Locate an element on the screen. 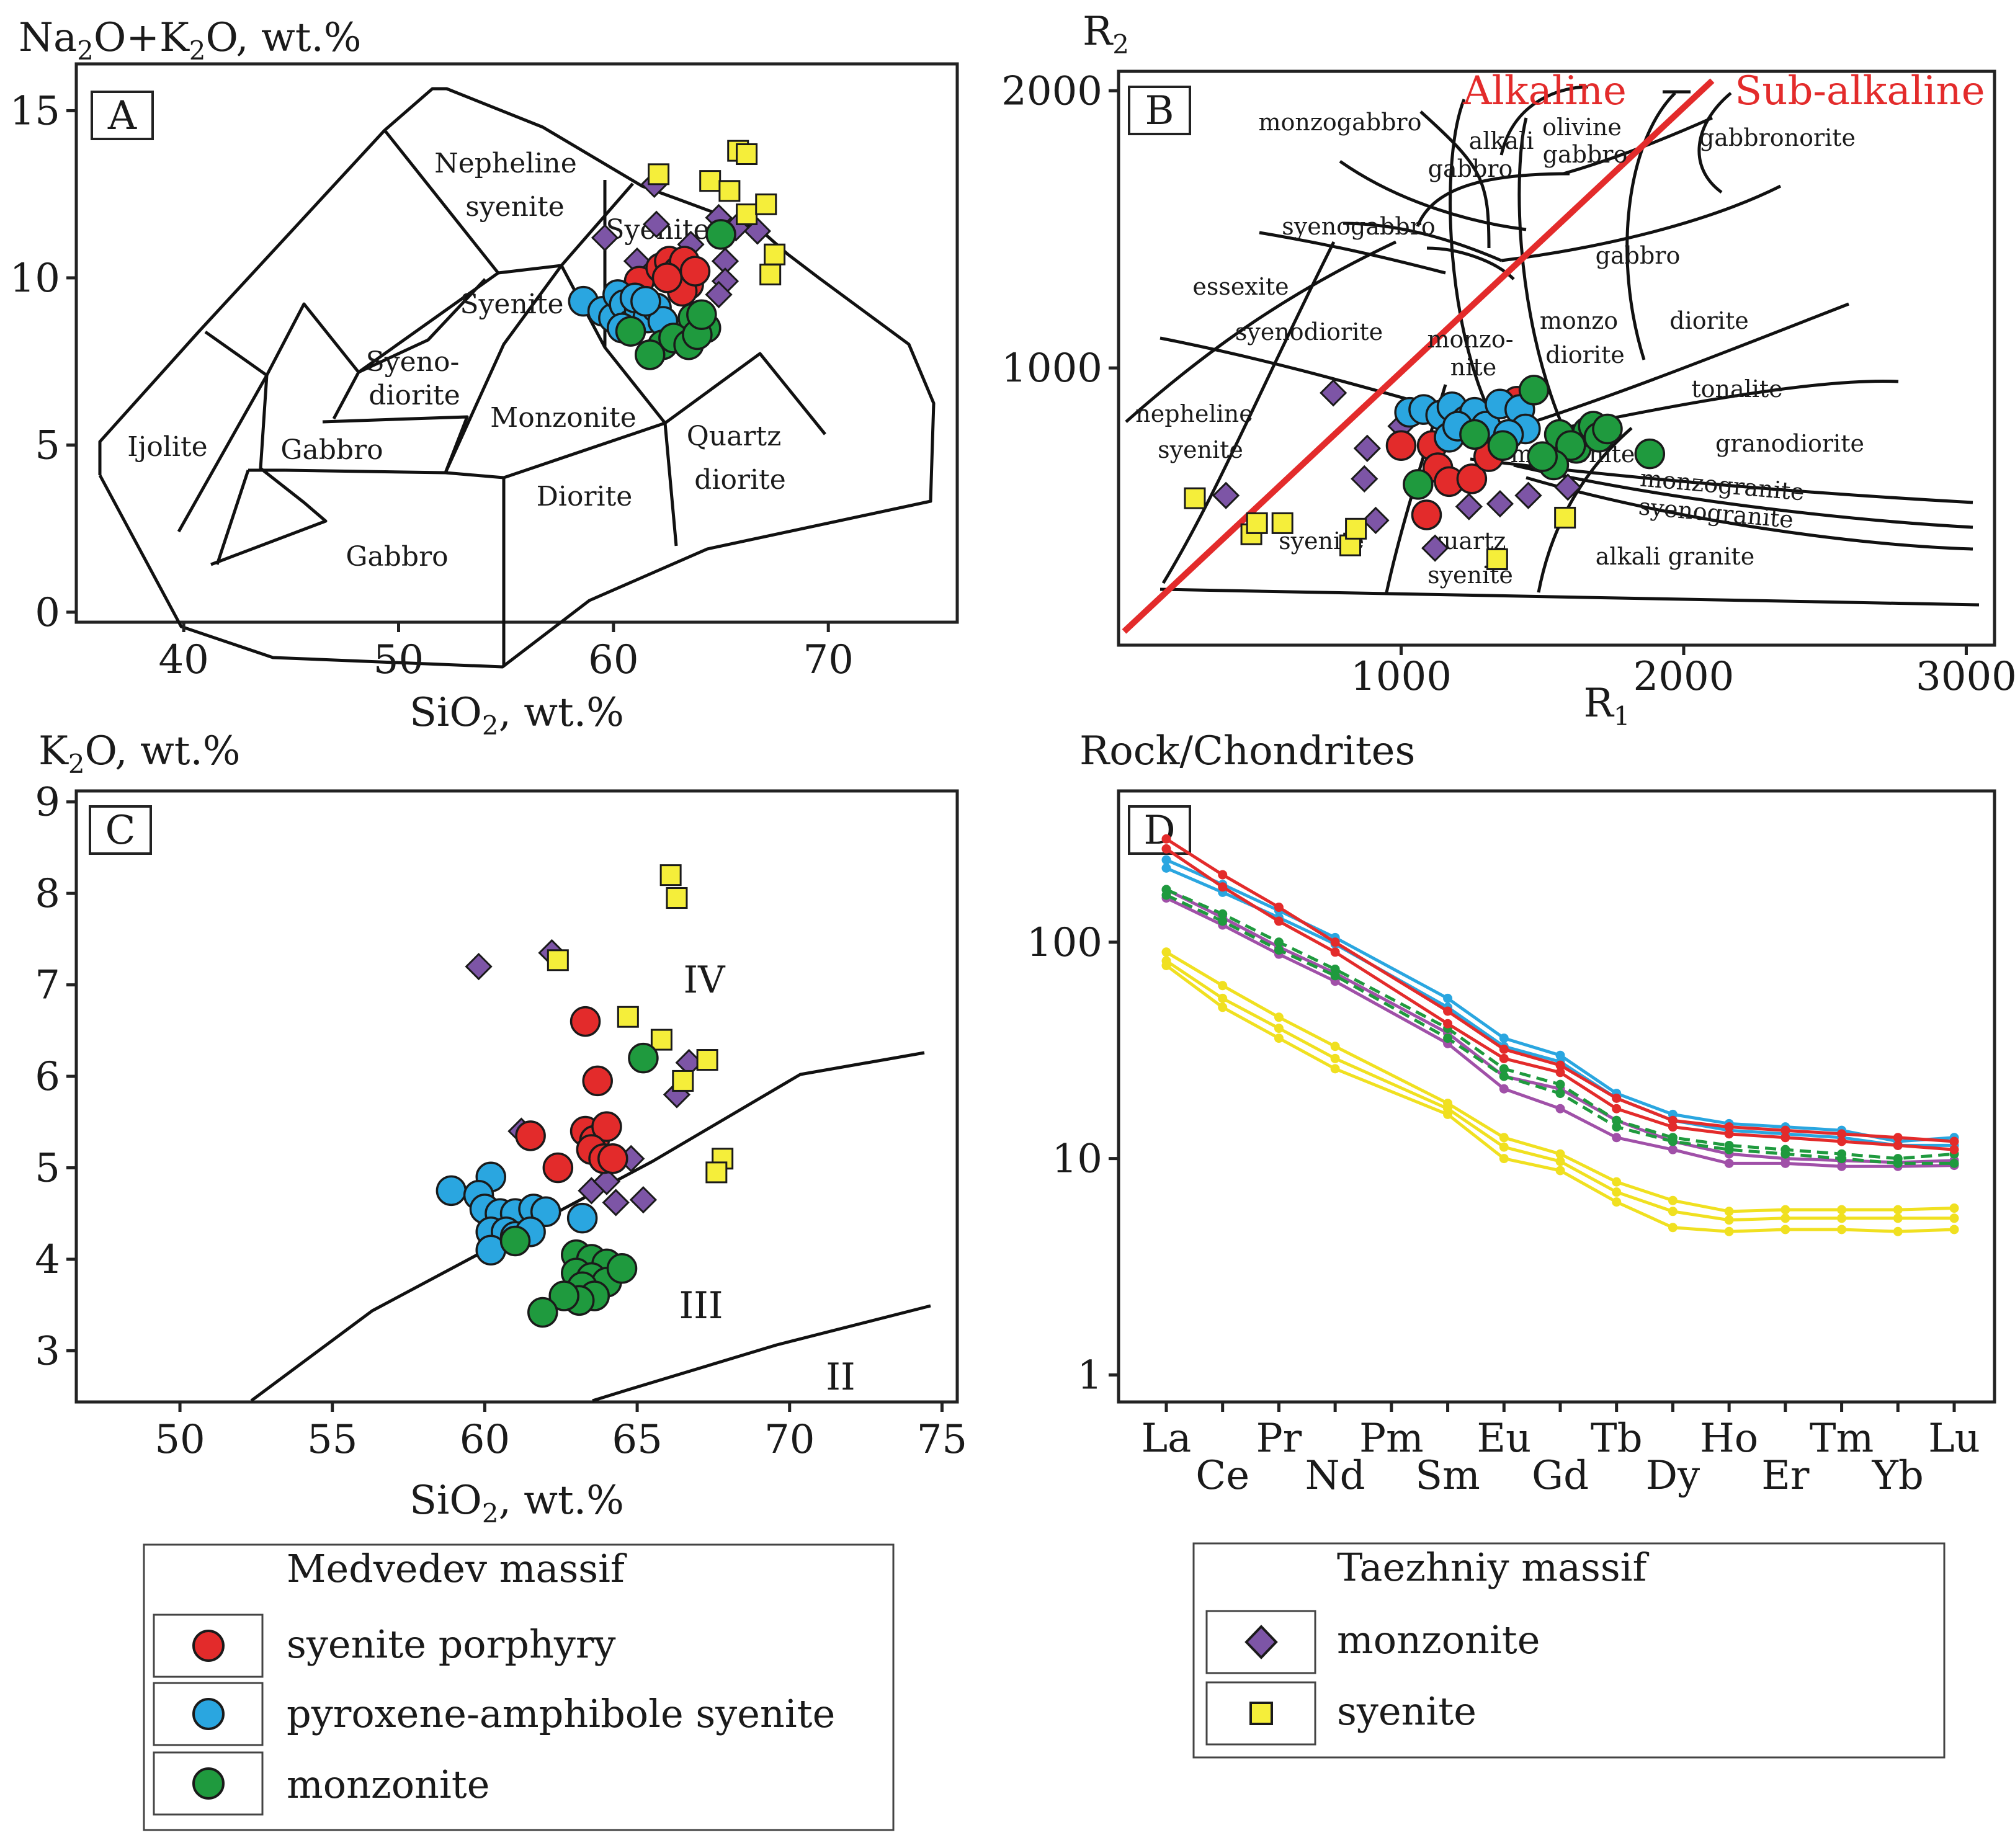  legend-symbol-taezh-monzonite is located at coordinates (1261, 1642).